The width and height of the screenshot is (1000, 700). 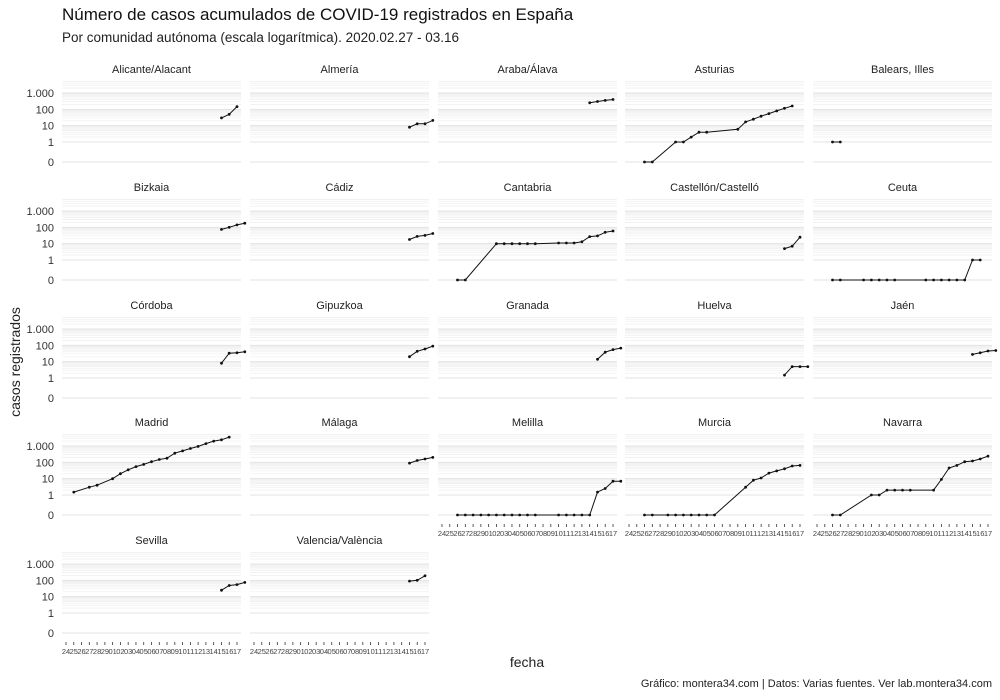 What do you see at coordinates (528, 188) in the screenshot?
I see `facet-strip-label: Cantabria` at bounding box center [528, 188].